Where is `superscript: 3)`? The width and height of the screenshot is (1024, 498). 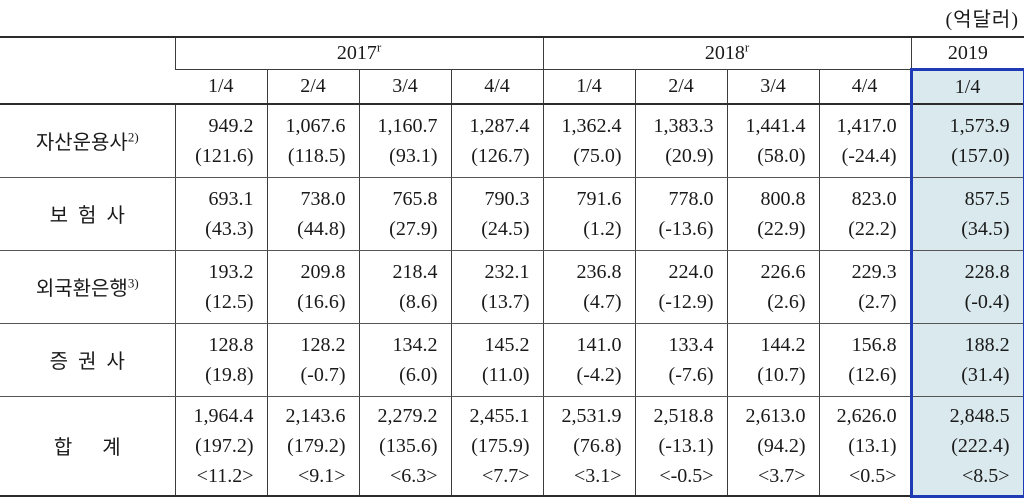 superscript: 3) is located at coordinates (133, 283).